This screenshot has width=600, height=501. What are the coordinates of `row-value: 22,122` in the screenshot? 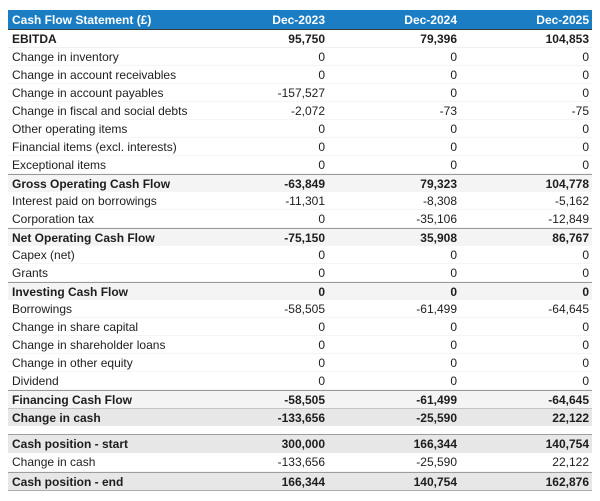 It's located at (570, 462).